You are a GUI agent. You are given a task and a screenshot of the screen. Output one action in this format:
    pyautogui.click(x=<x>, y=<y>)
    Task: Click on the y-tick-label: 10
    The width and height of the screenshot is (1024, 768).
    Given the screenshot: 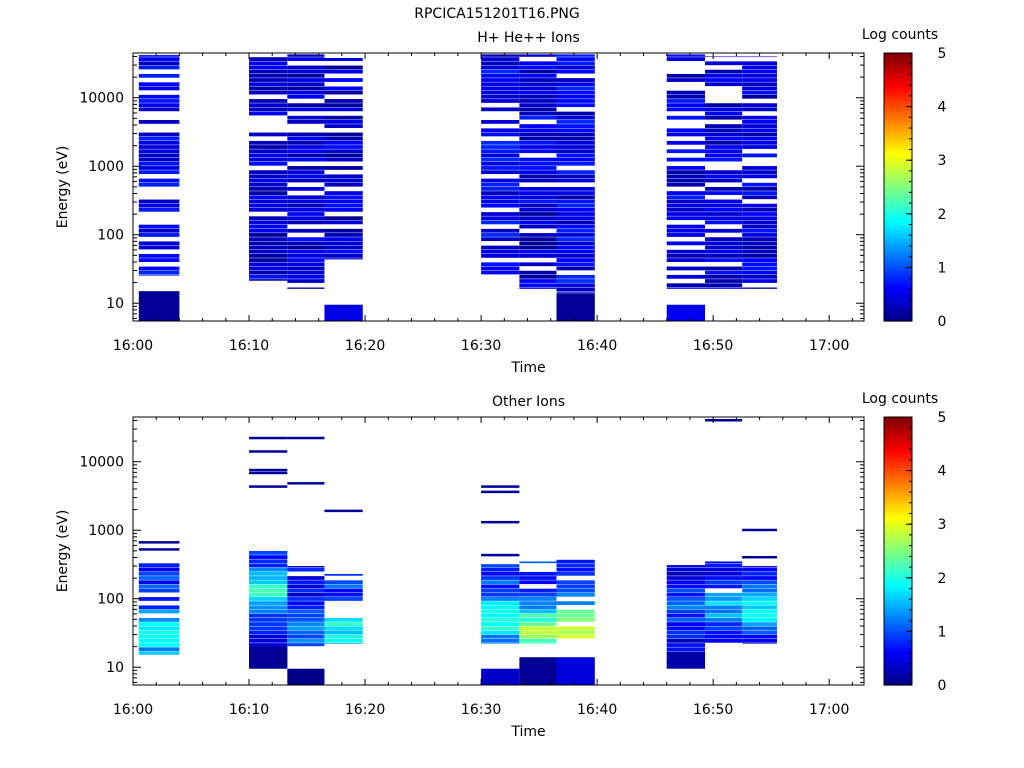 What is the action you would take?
    pyautogui.click(x=115, y=668)
    